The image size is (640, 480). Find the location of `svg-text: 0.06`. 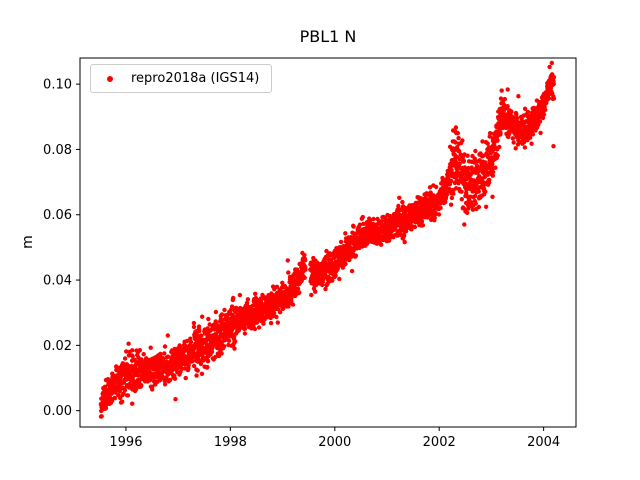

svg-text: 0.06 is located at coordinates (57, 215).